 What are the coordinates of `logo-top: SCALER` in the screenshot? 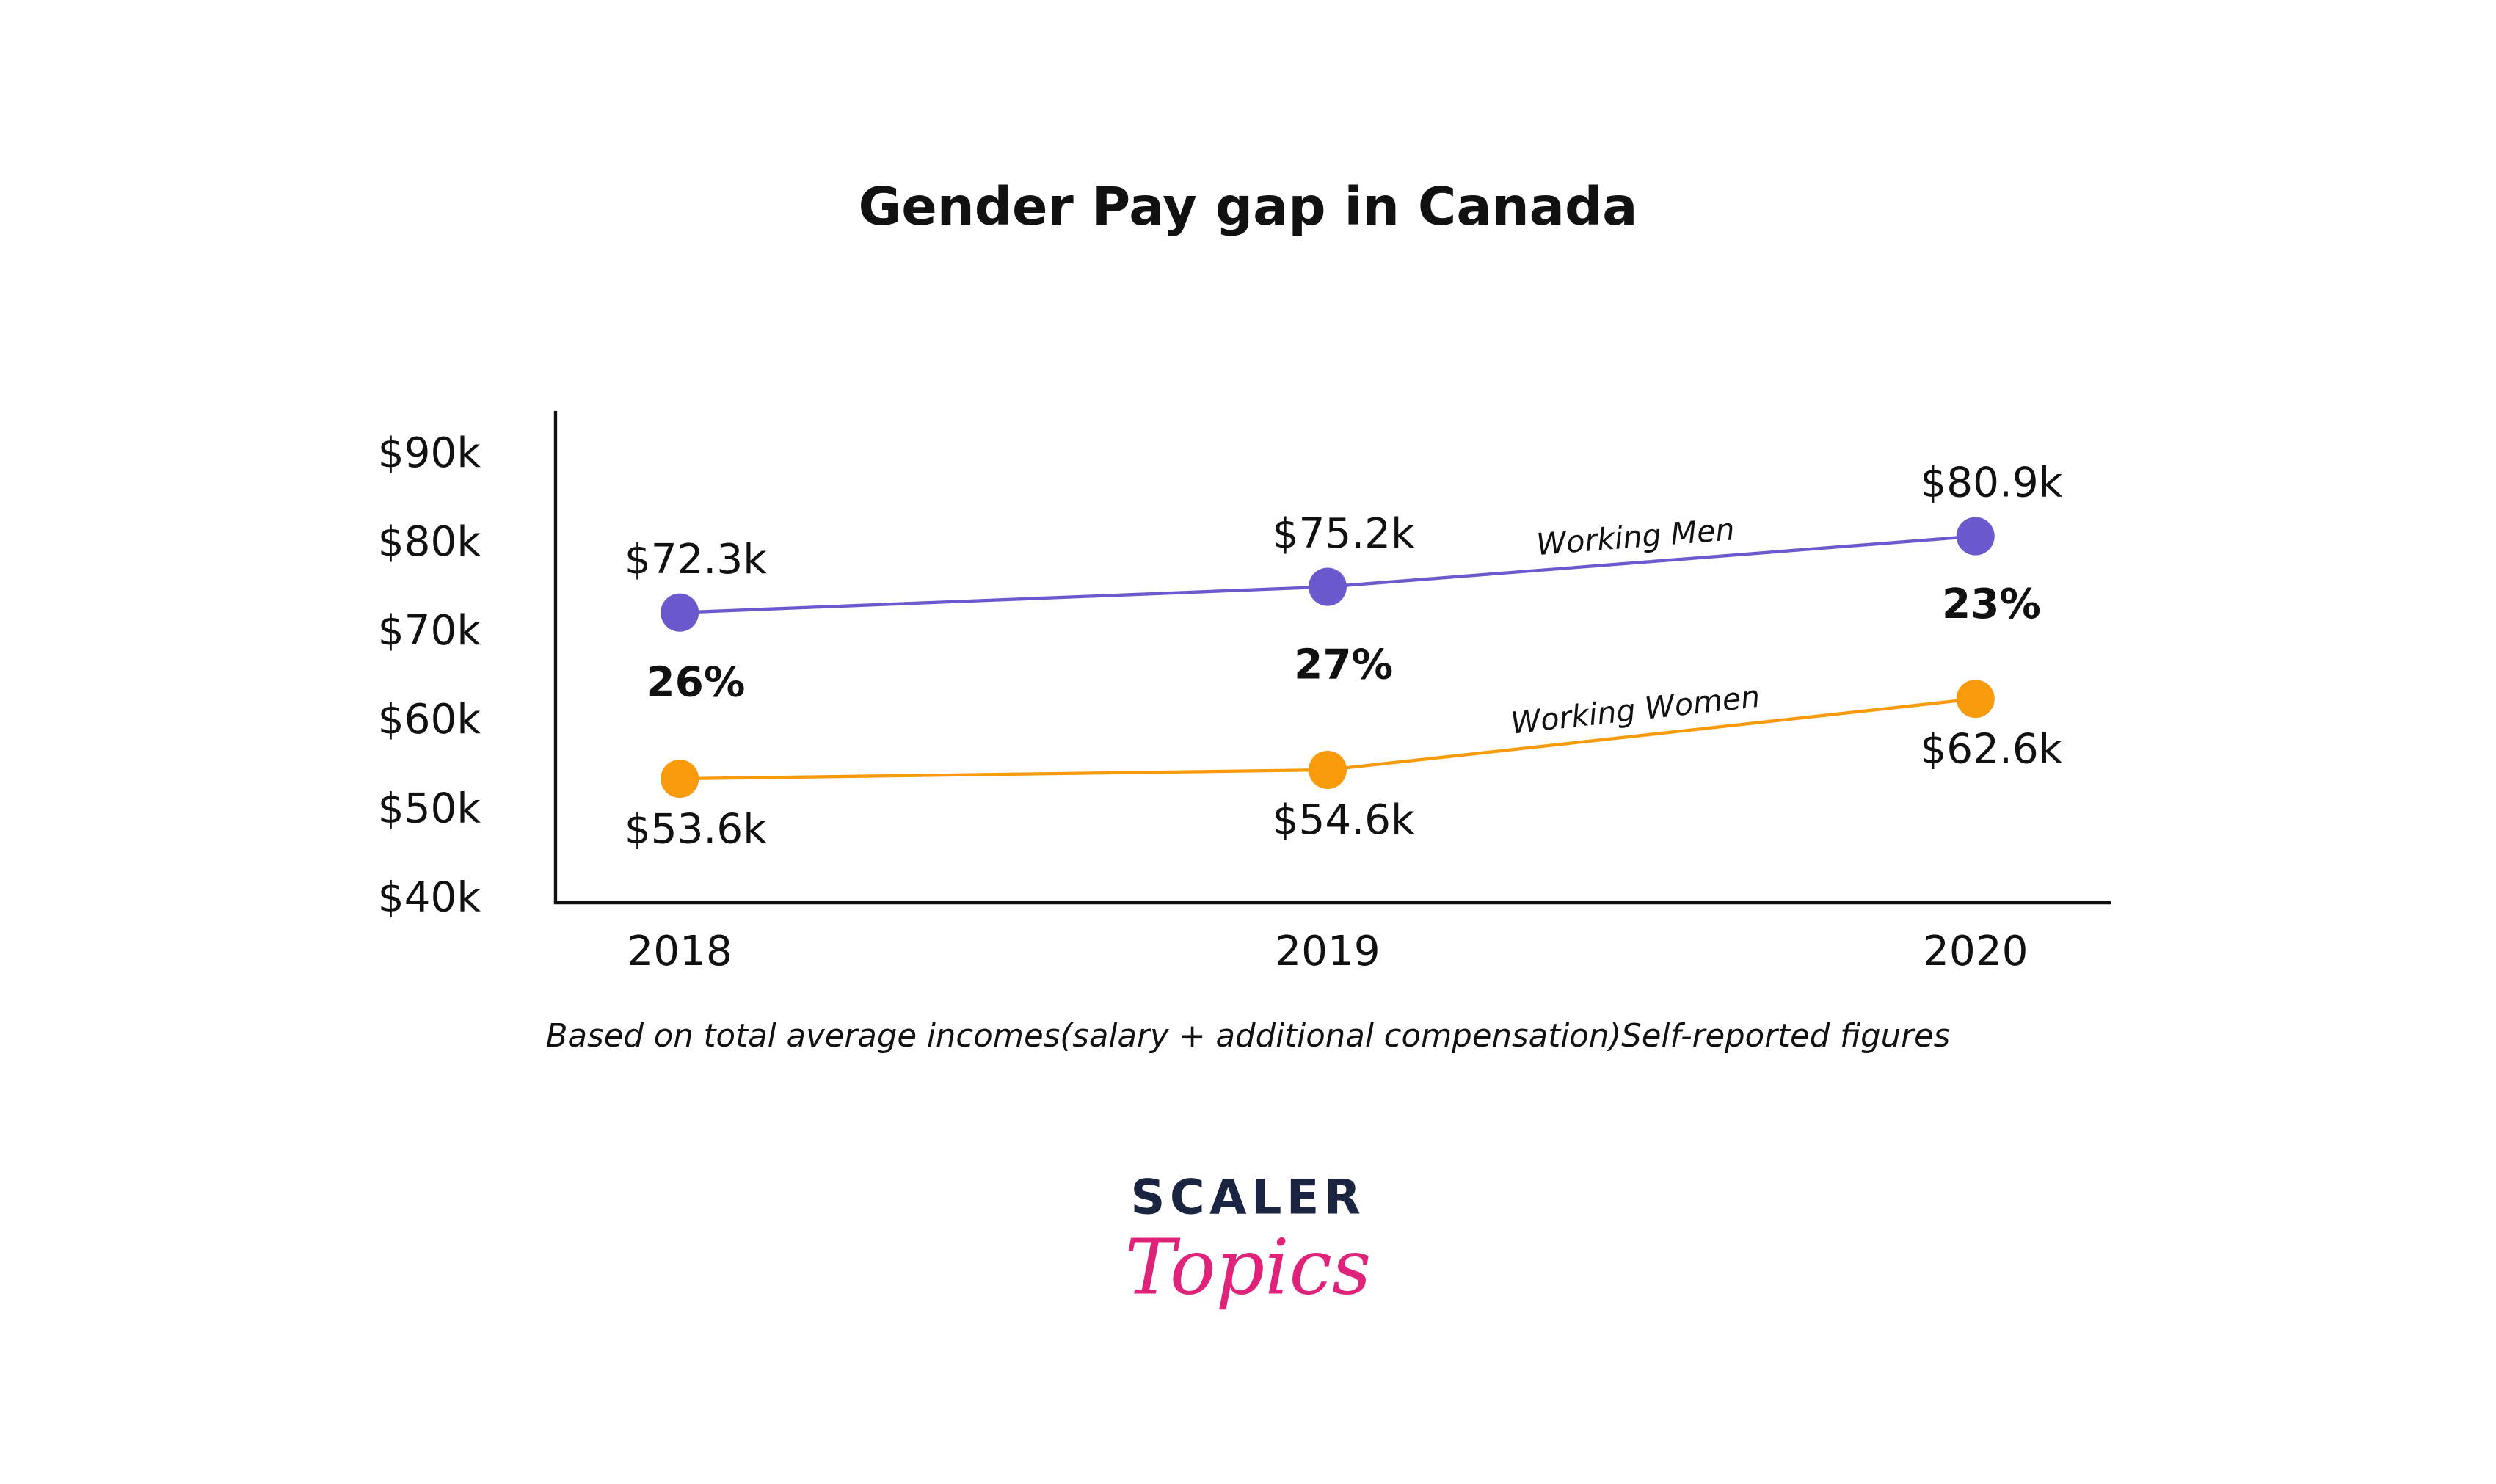 It's located at (1247, 1198).